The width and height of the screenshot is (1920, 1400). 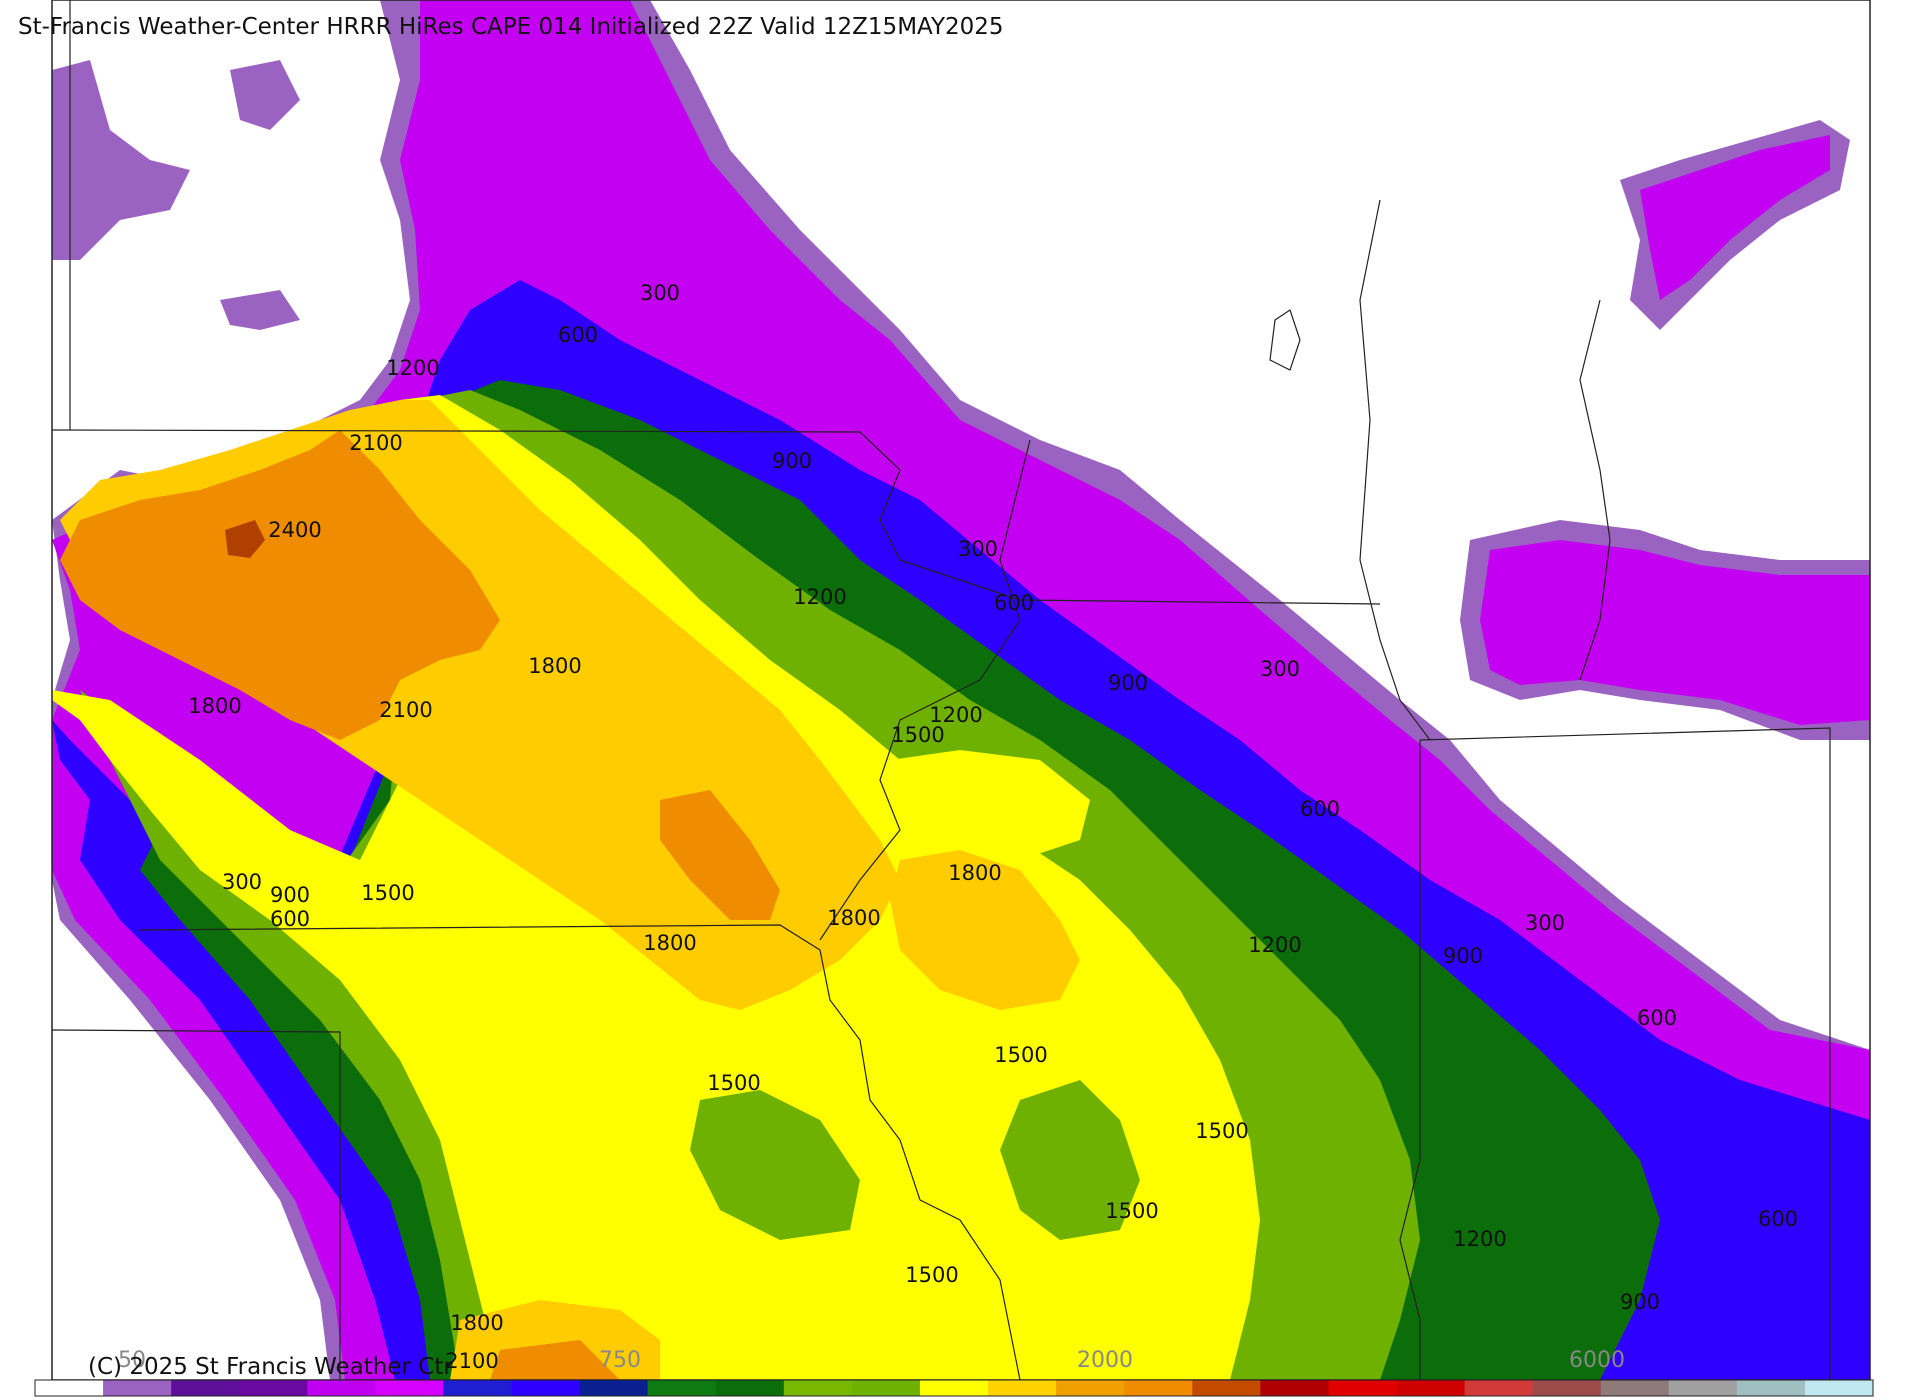 I want to click on cape-fill-north-blob, so click(x=265, y=95).